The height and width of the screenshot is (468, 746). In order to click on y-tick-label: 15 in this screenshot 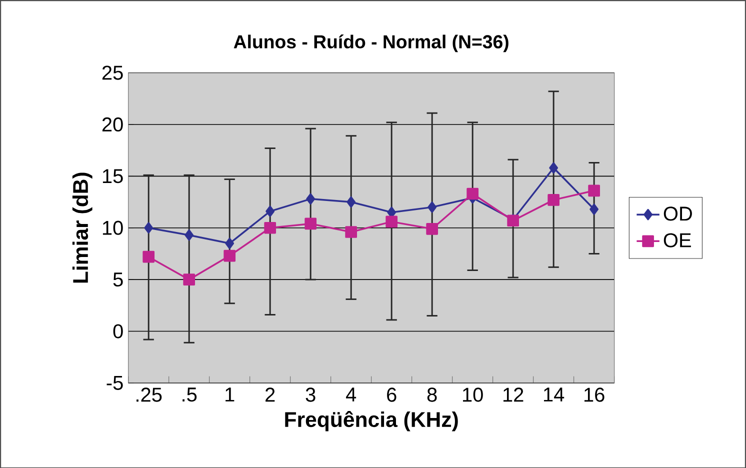, I will do `click(112, 176)`.